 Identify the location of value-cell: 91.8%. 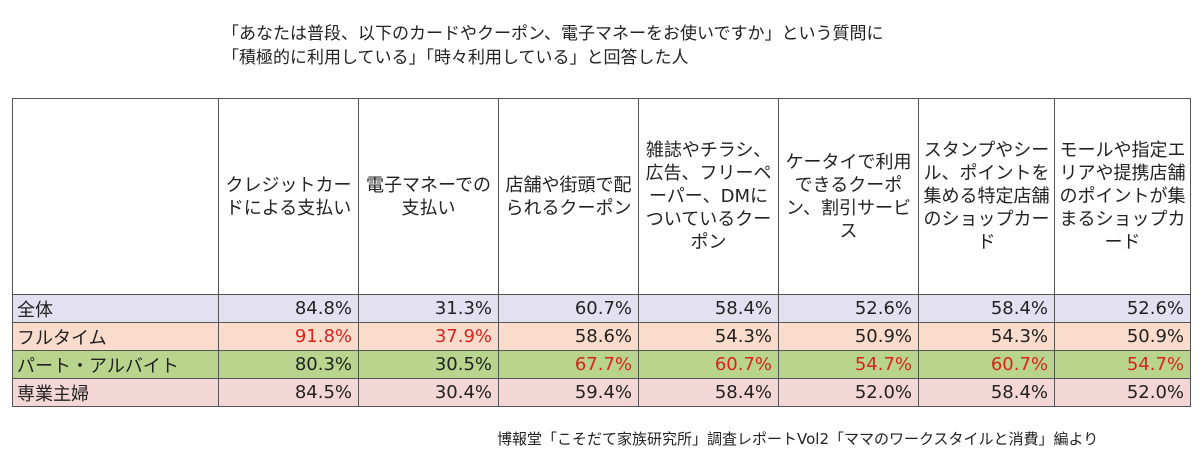
(288, 336).